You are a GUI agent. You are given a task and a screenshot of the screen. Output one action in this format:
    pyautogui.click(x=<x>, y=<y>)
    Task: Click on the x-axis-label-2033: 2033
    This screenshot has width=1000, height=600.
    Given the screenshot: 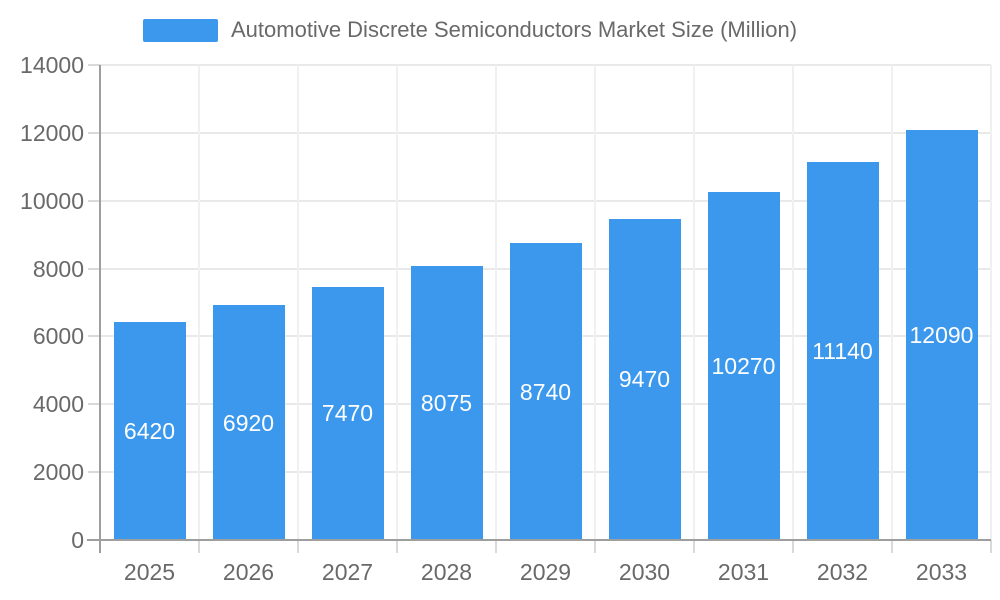 What is the action you would take?
    pyautogui.click(x=941, y=572)
    